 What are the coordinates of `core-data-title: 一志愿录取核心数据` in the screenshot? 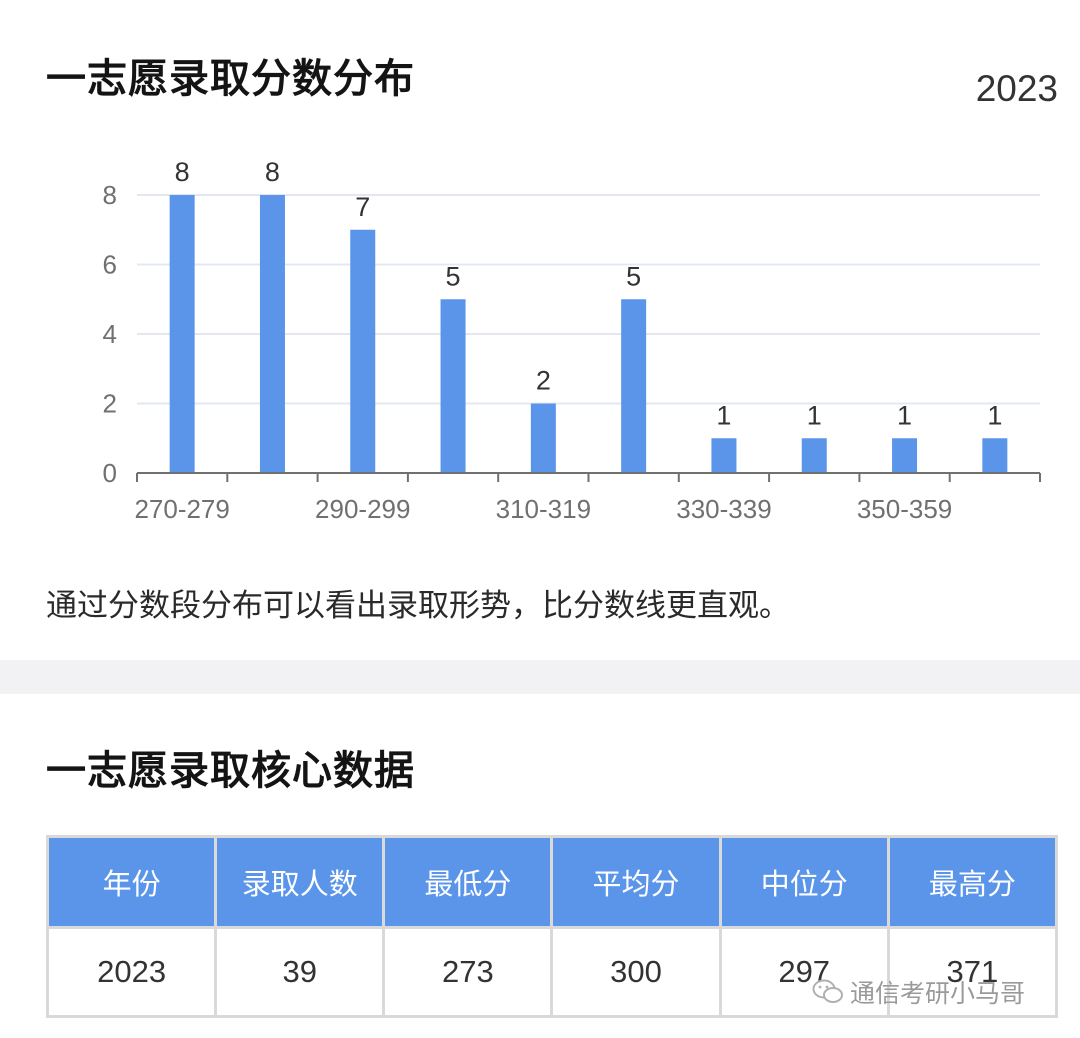 It's located at (230, 771).